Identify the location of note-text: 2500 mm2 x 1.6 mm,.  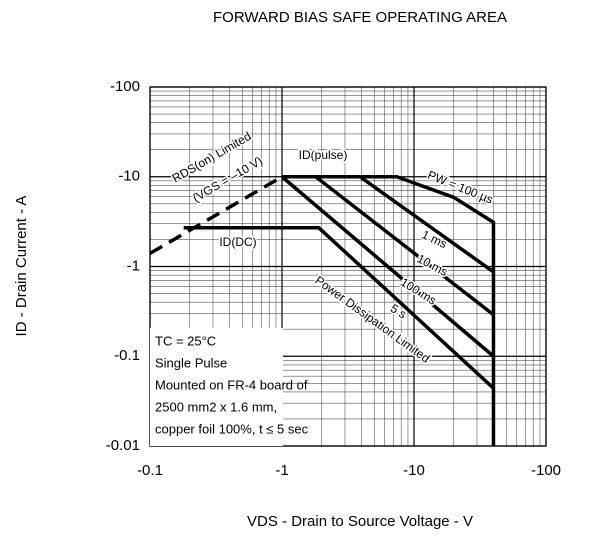
(216, 406).